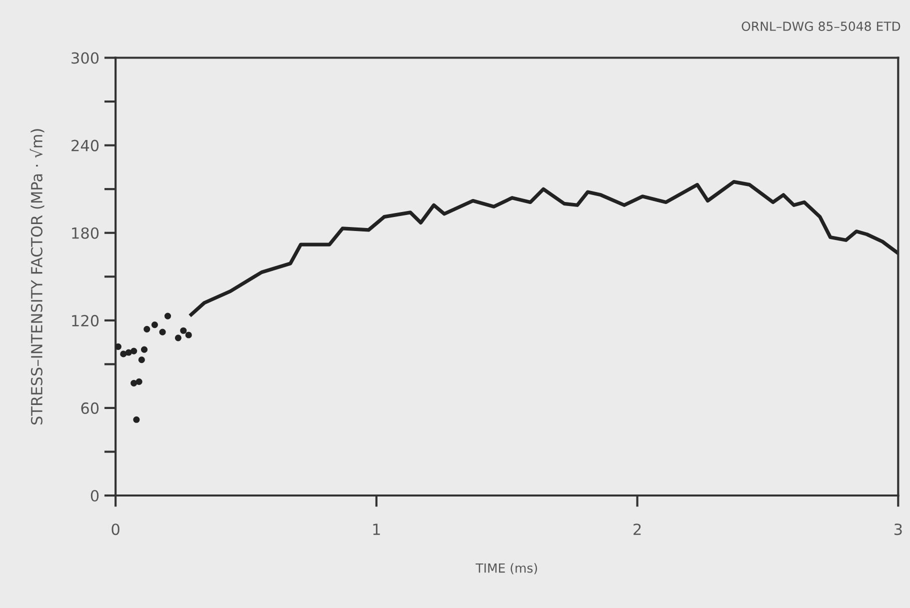 This screenshot has height=608, width=910. What do you see at coordinates (85, 58) in the screenshot?
I see `y-tick-label: 300` at bounding box center [85, 58].